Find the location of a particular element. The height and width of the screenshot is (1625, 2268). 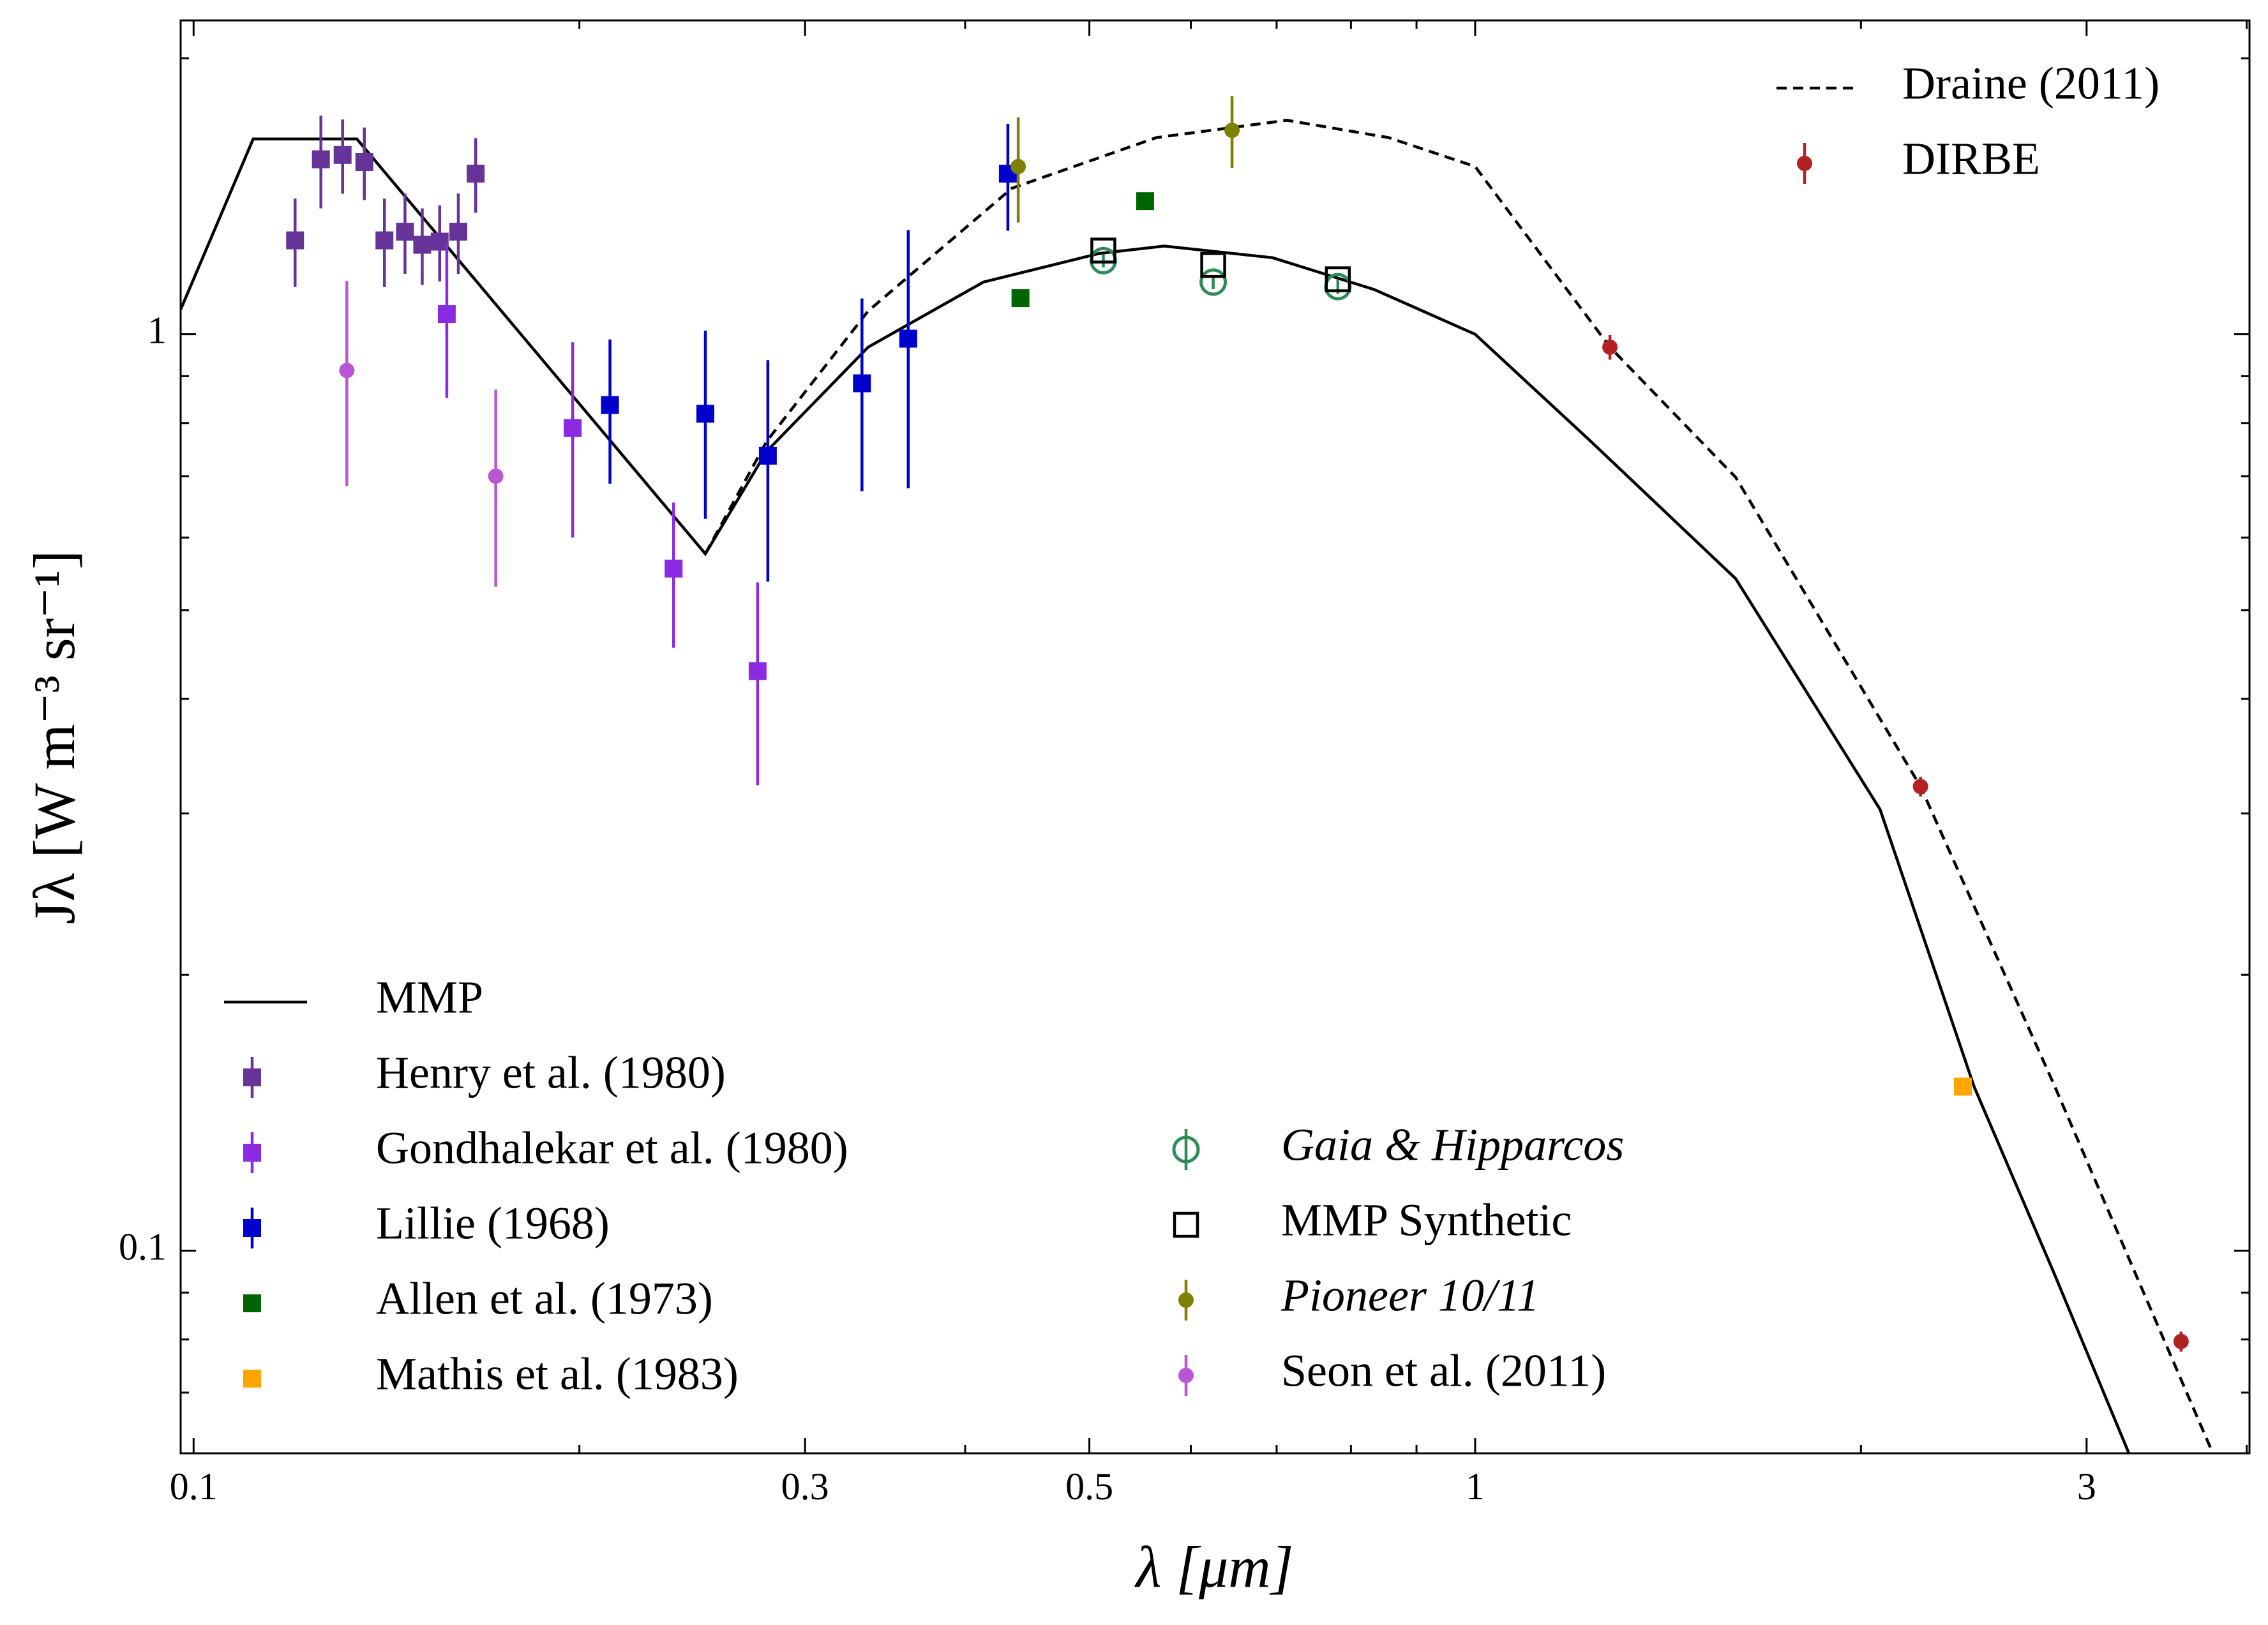

legend-label: Mathis et al. (1983) is located at coordinates (557, 1374).